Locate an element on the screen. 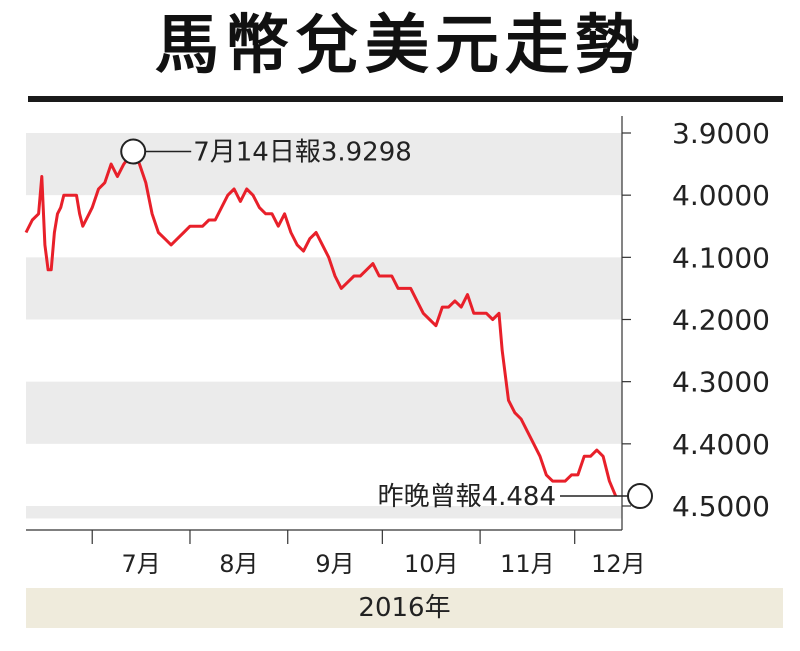  chart-title: 馬幣兌美元走勢 is located at coordinates (400, 45).